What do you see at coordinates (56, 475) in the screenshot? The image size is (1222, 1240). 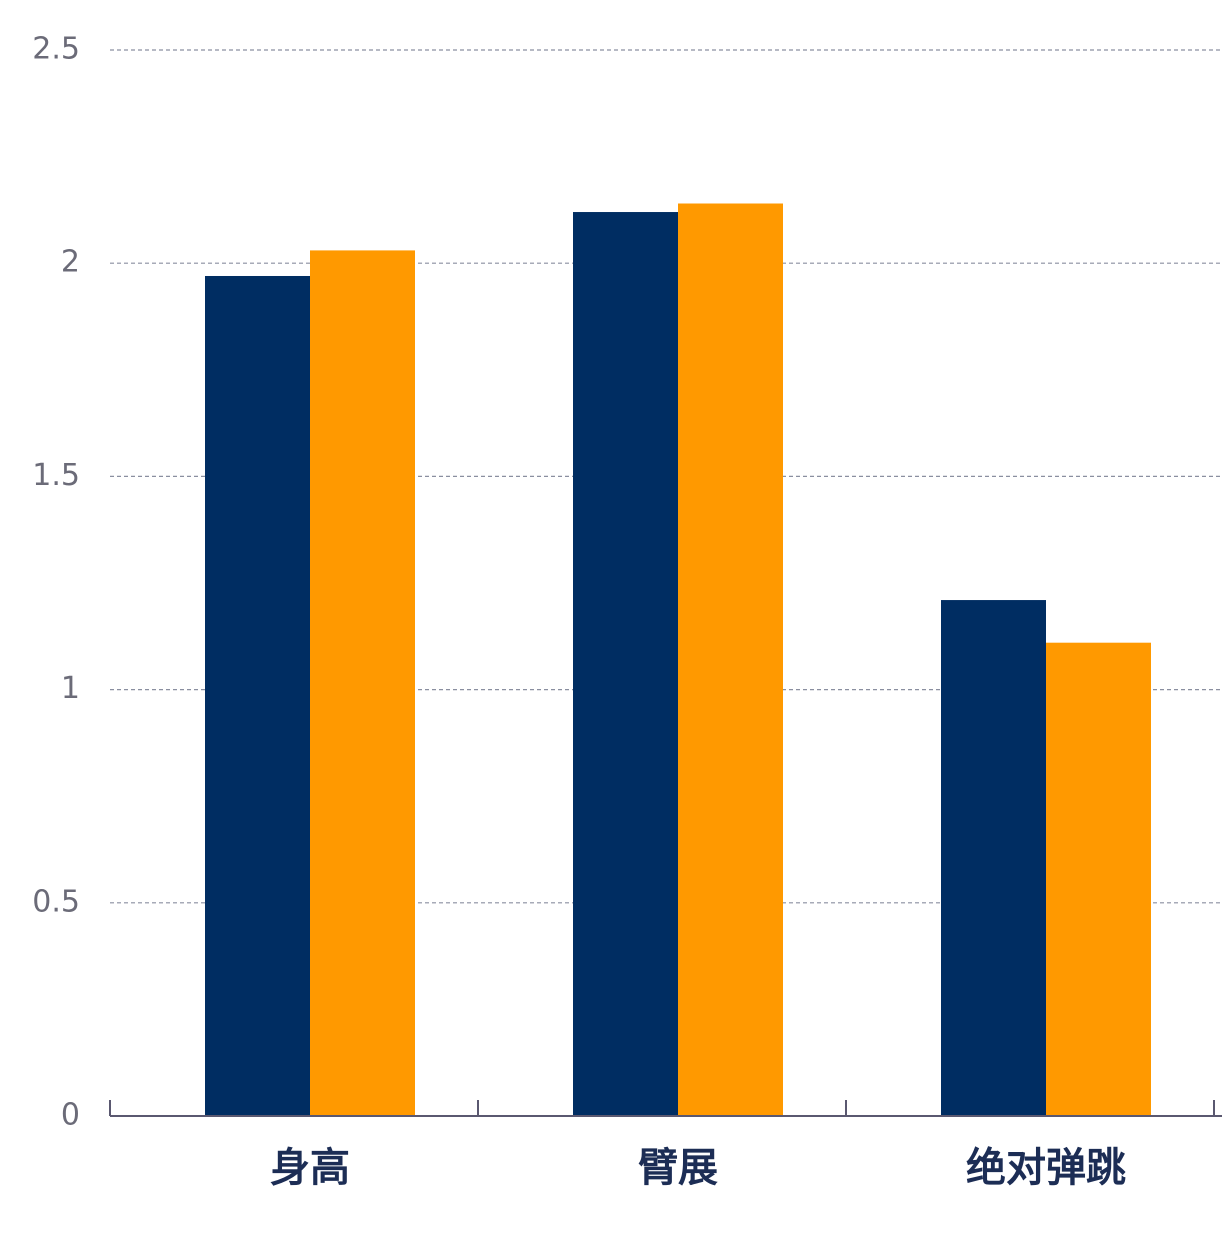 I see `y-tick-label: 1.5` at bounding box center [56, 475].